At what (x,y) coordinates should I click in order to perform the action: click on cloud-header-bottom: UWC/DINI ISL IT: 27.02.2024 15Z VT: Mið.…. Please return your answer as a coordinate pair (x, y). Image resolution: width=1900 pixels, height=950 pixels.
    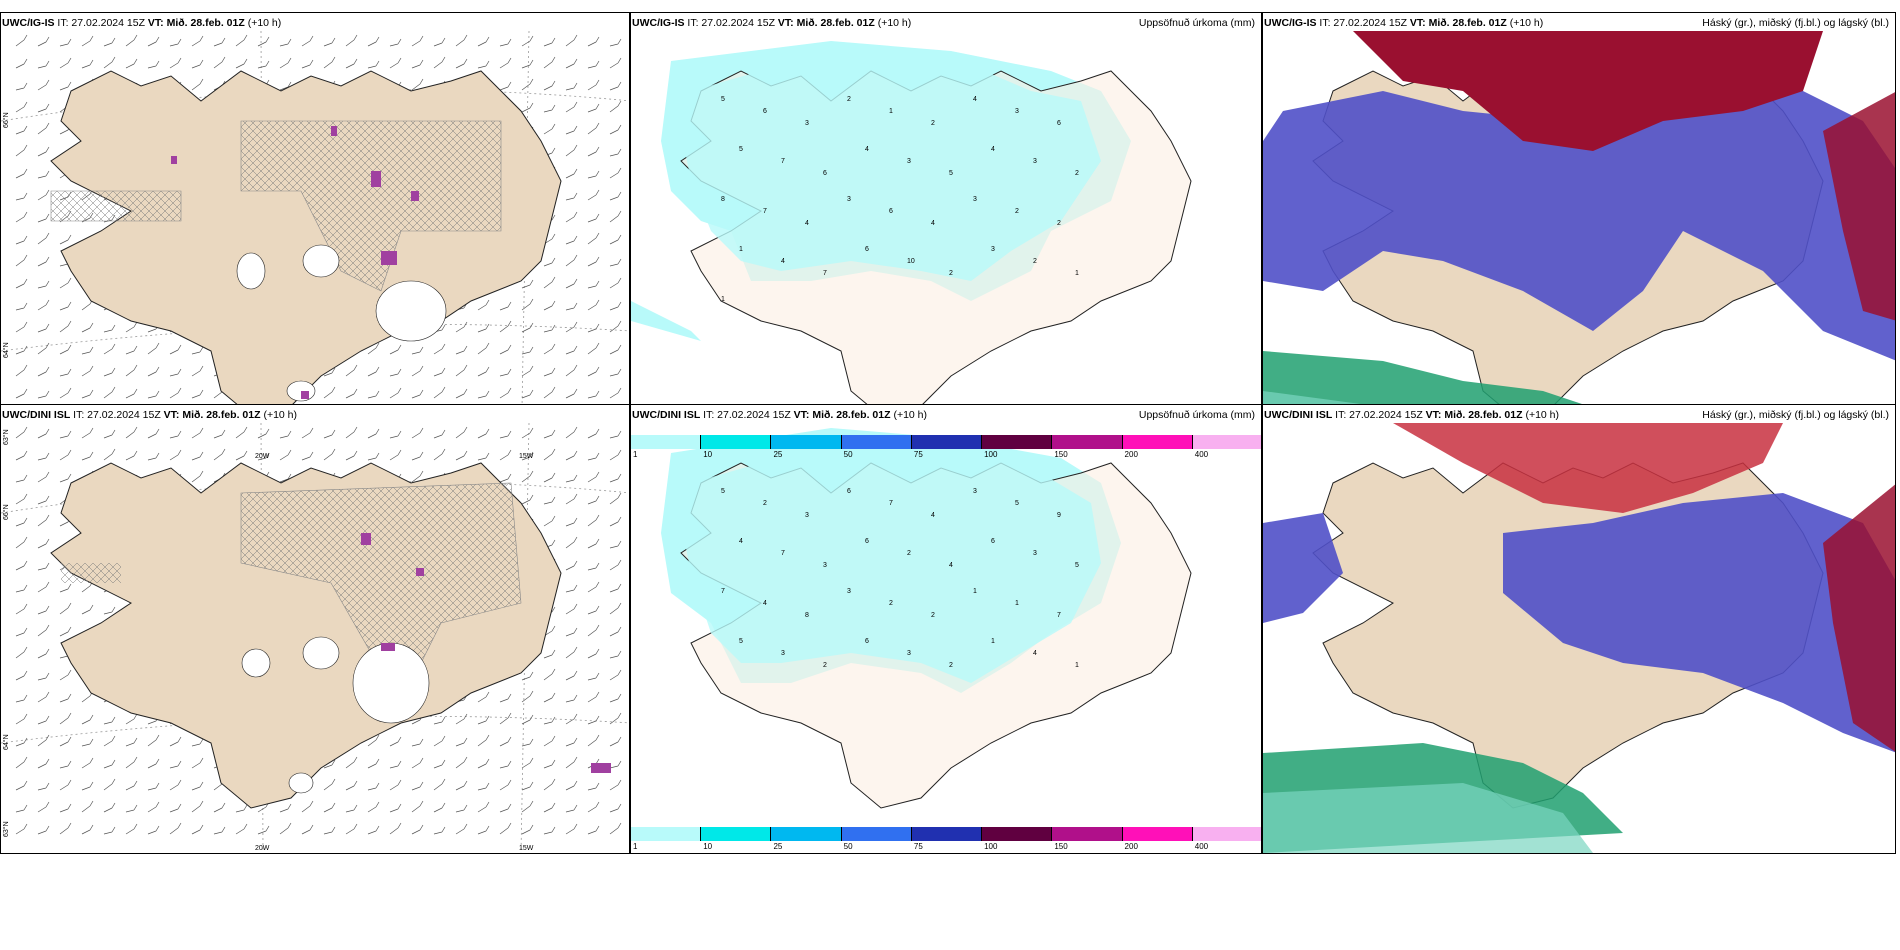
    Looking at the image, I should click on (1577, 415).